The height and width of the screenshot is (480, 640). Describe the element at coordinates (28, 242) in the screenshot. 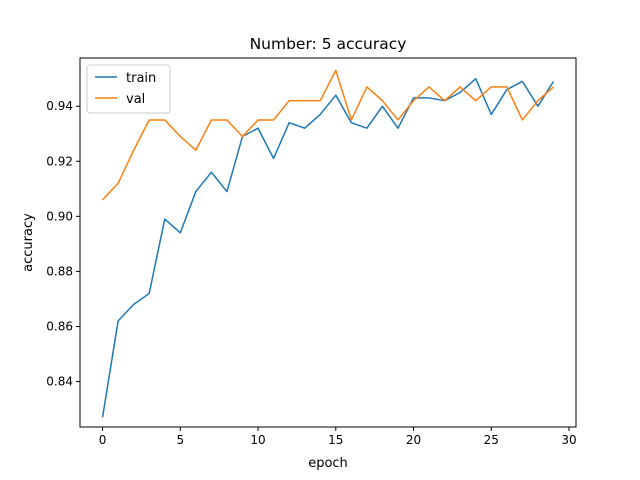

I see `y-axis-label: accuracy` at that location.